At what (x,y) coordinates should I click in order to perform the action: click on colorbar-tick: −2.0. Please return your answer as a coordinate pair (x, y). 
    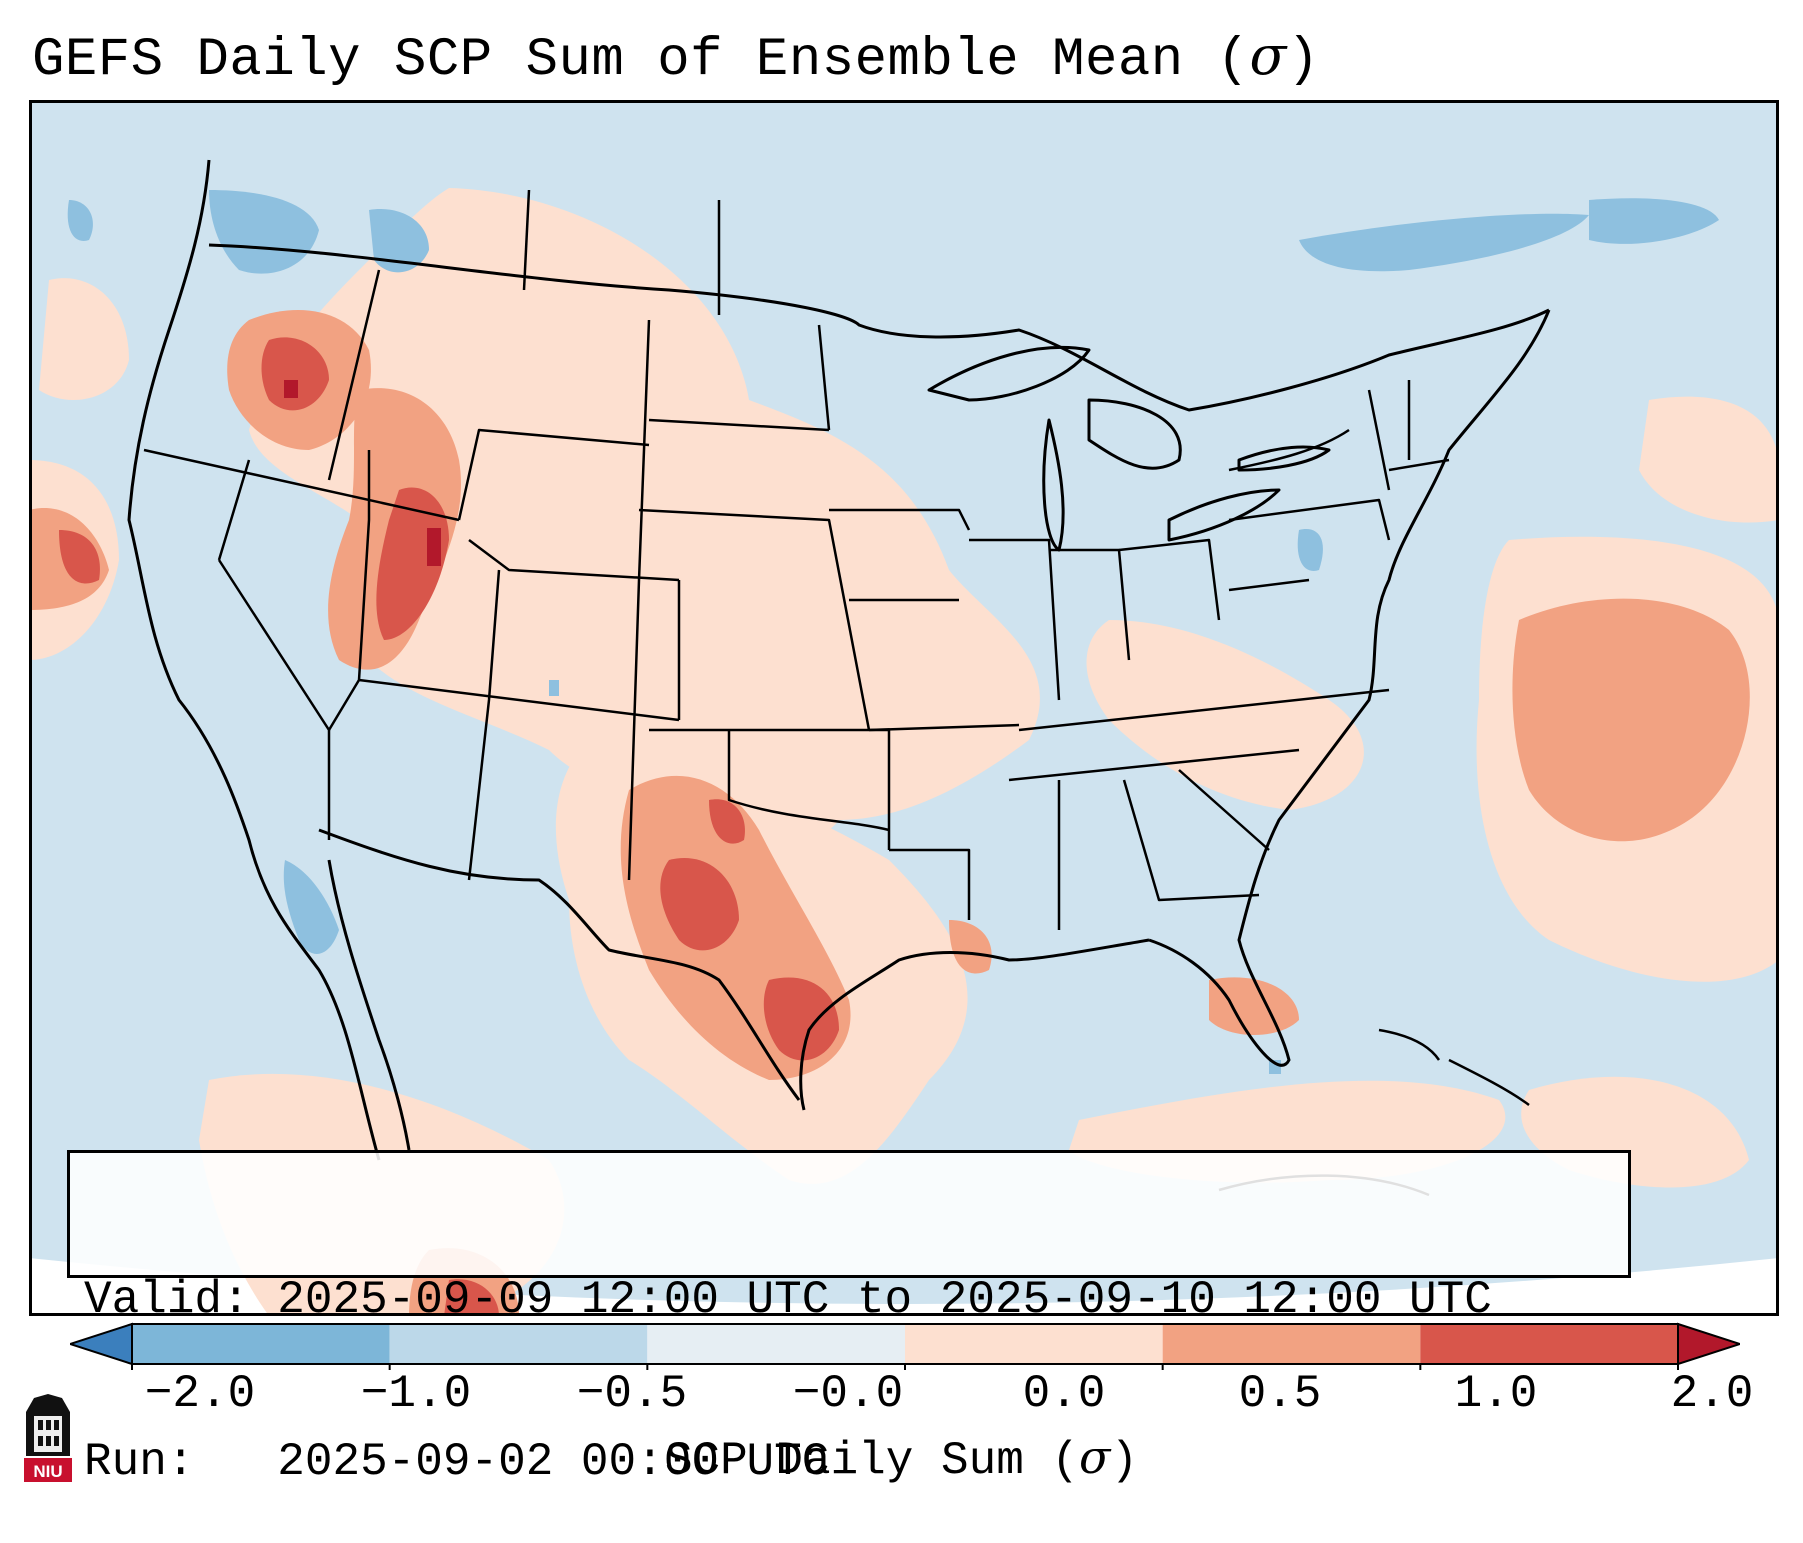
    Looking at the image, I should click on (200, 1394).